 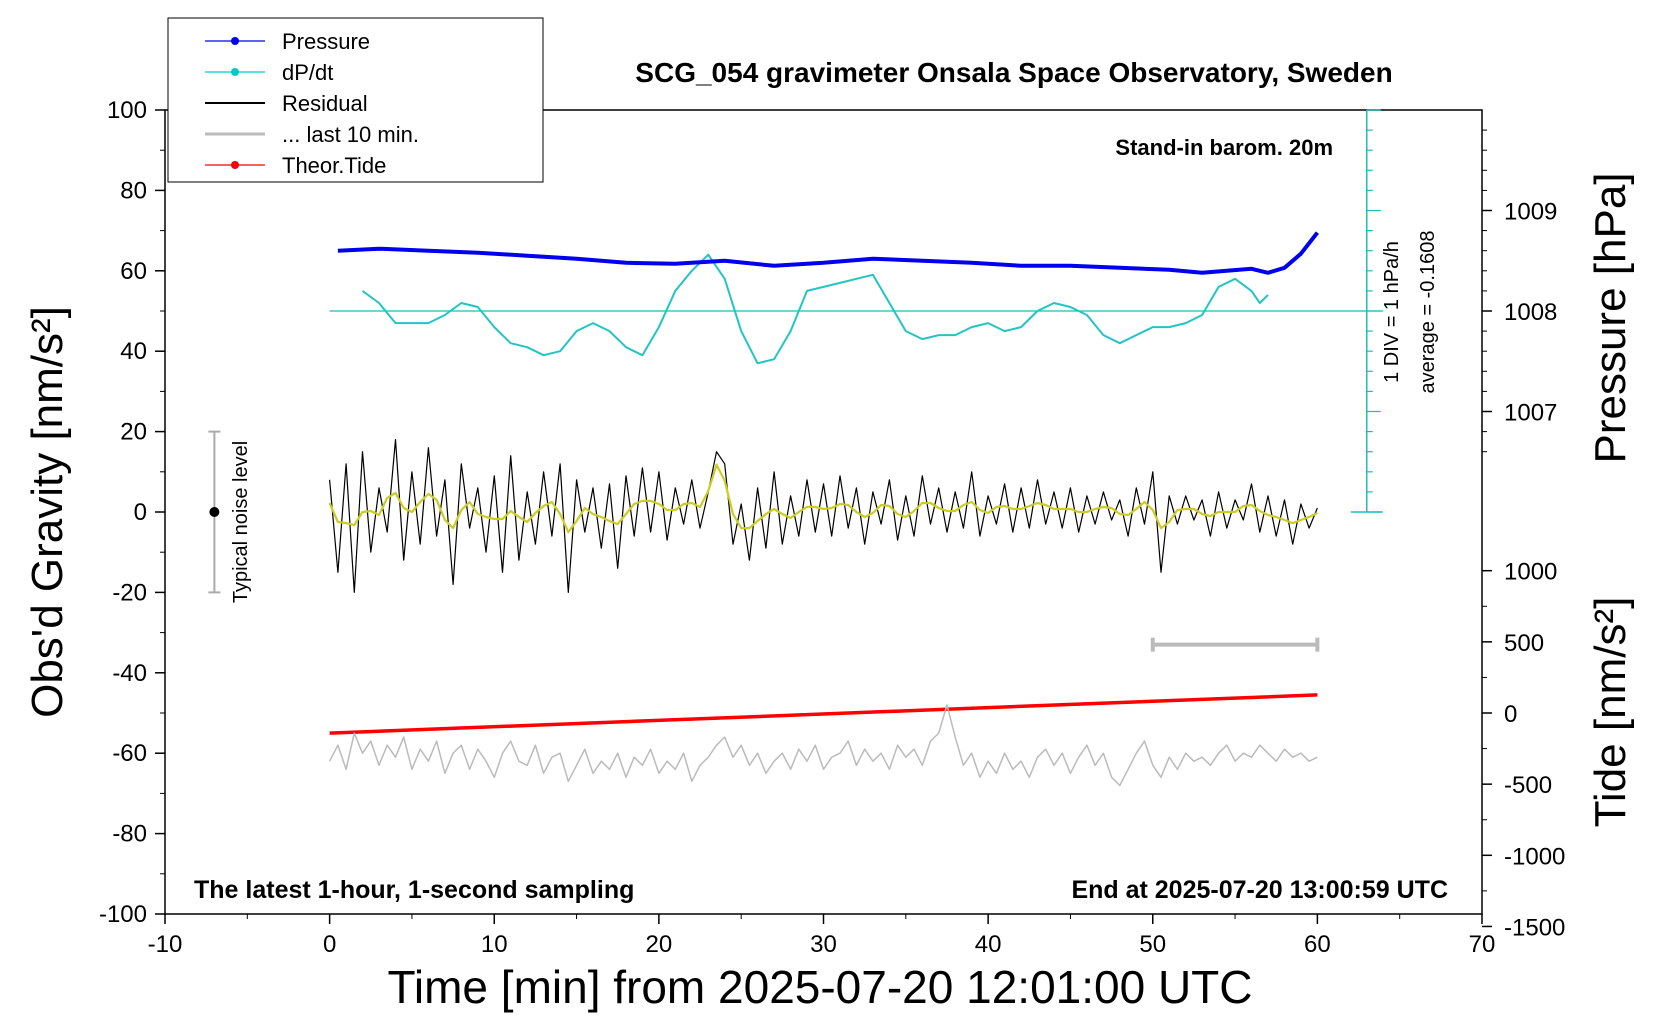 What do you see at coordinates (1534, 856) in the screenshot?
I see `tide-tick-label: -1000` at bounding box center [1534, 856].